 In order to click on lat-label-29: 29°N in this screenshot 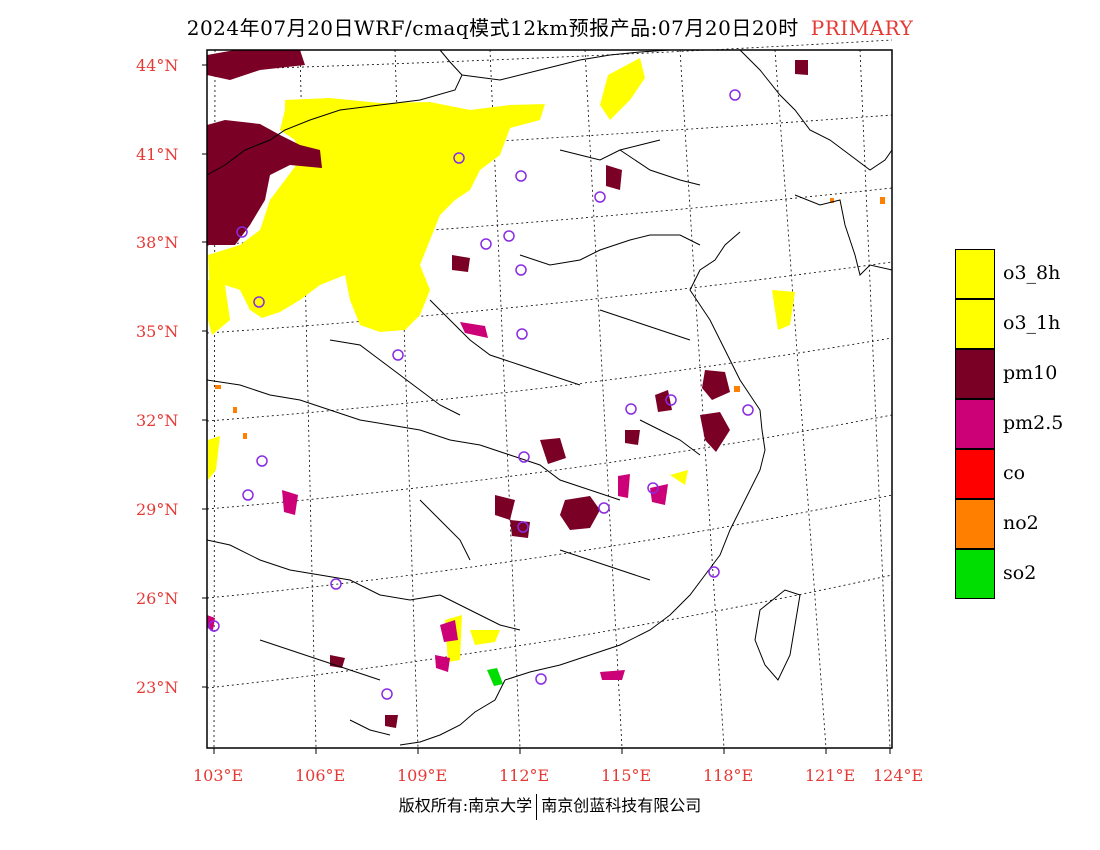, I will do `click(157, 509)`.